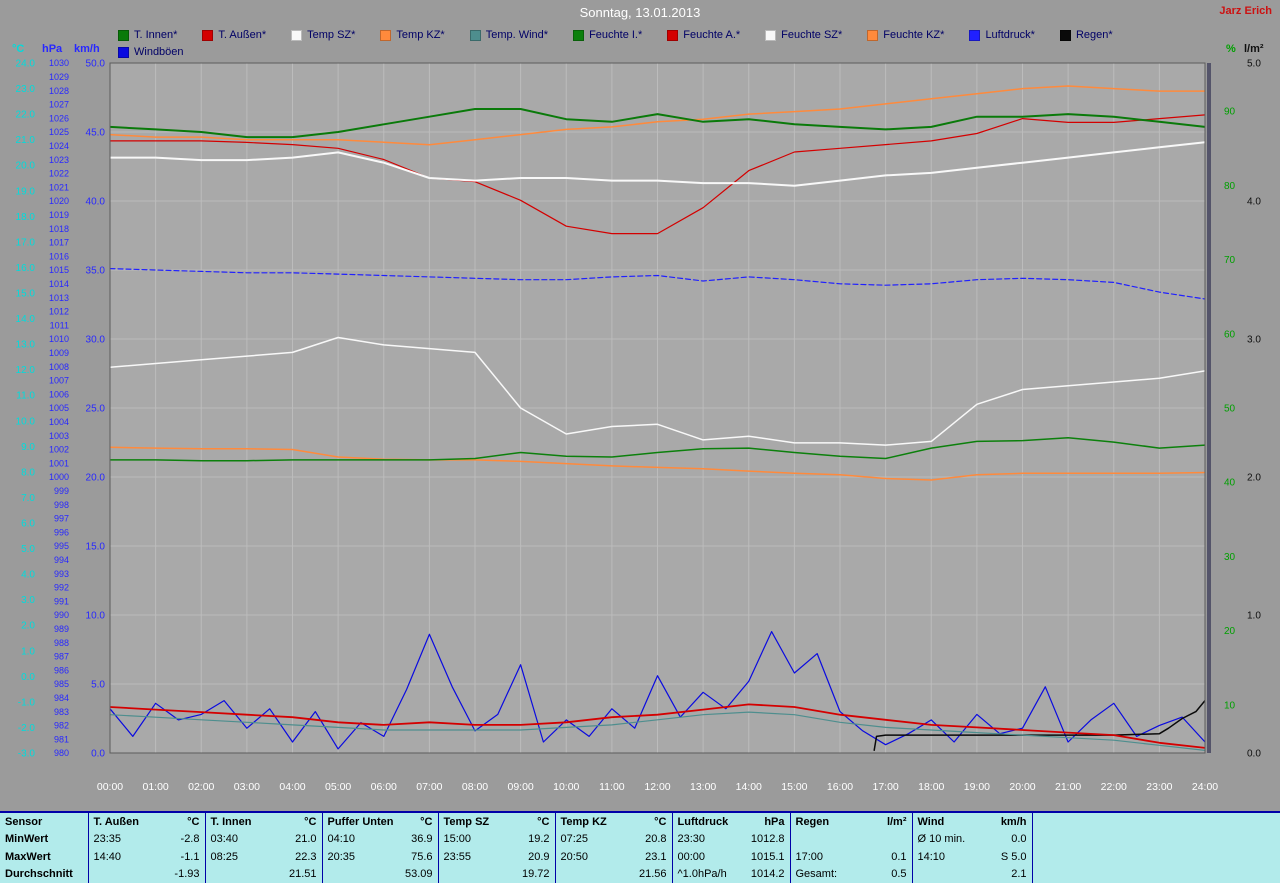  I want to click on svg-text: 22.0, so click(26, 115).